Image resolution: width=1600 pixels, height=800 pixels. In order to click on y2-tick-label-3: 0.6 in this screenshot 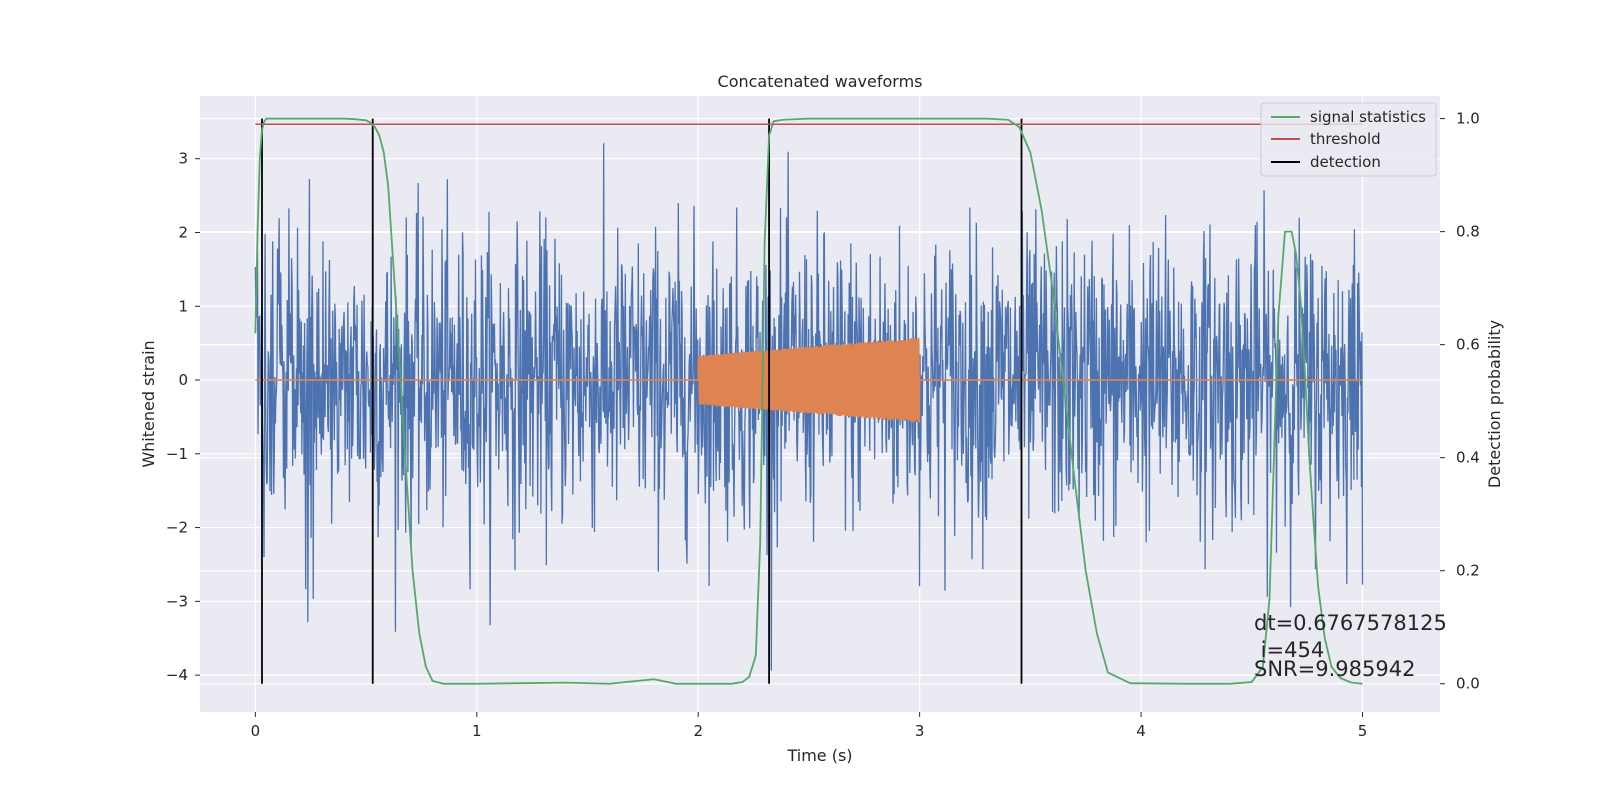, I will do `click(1468, 345)`.